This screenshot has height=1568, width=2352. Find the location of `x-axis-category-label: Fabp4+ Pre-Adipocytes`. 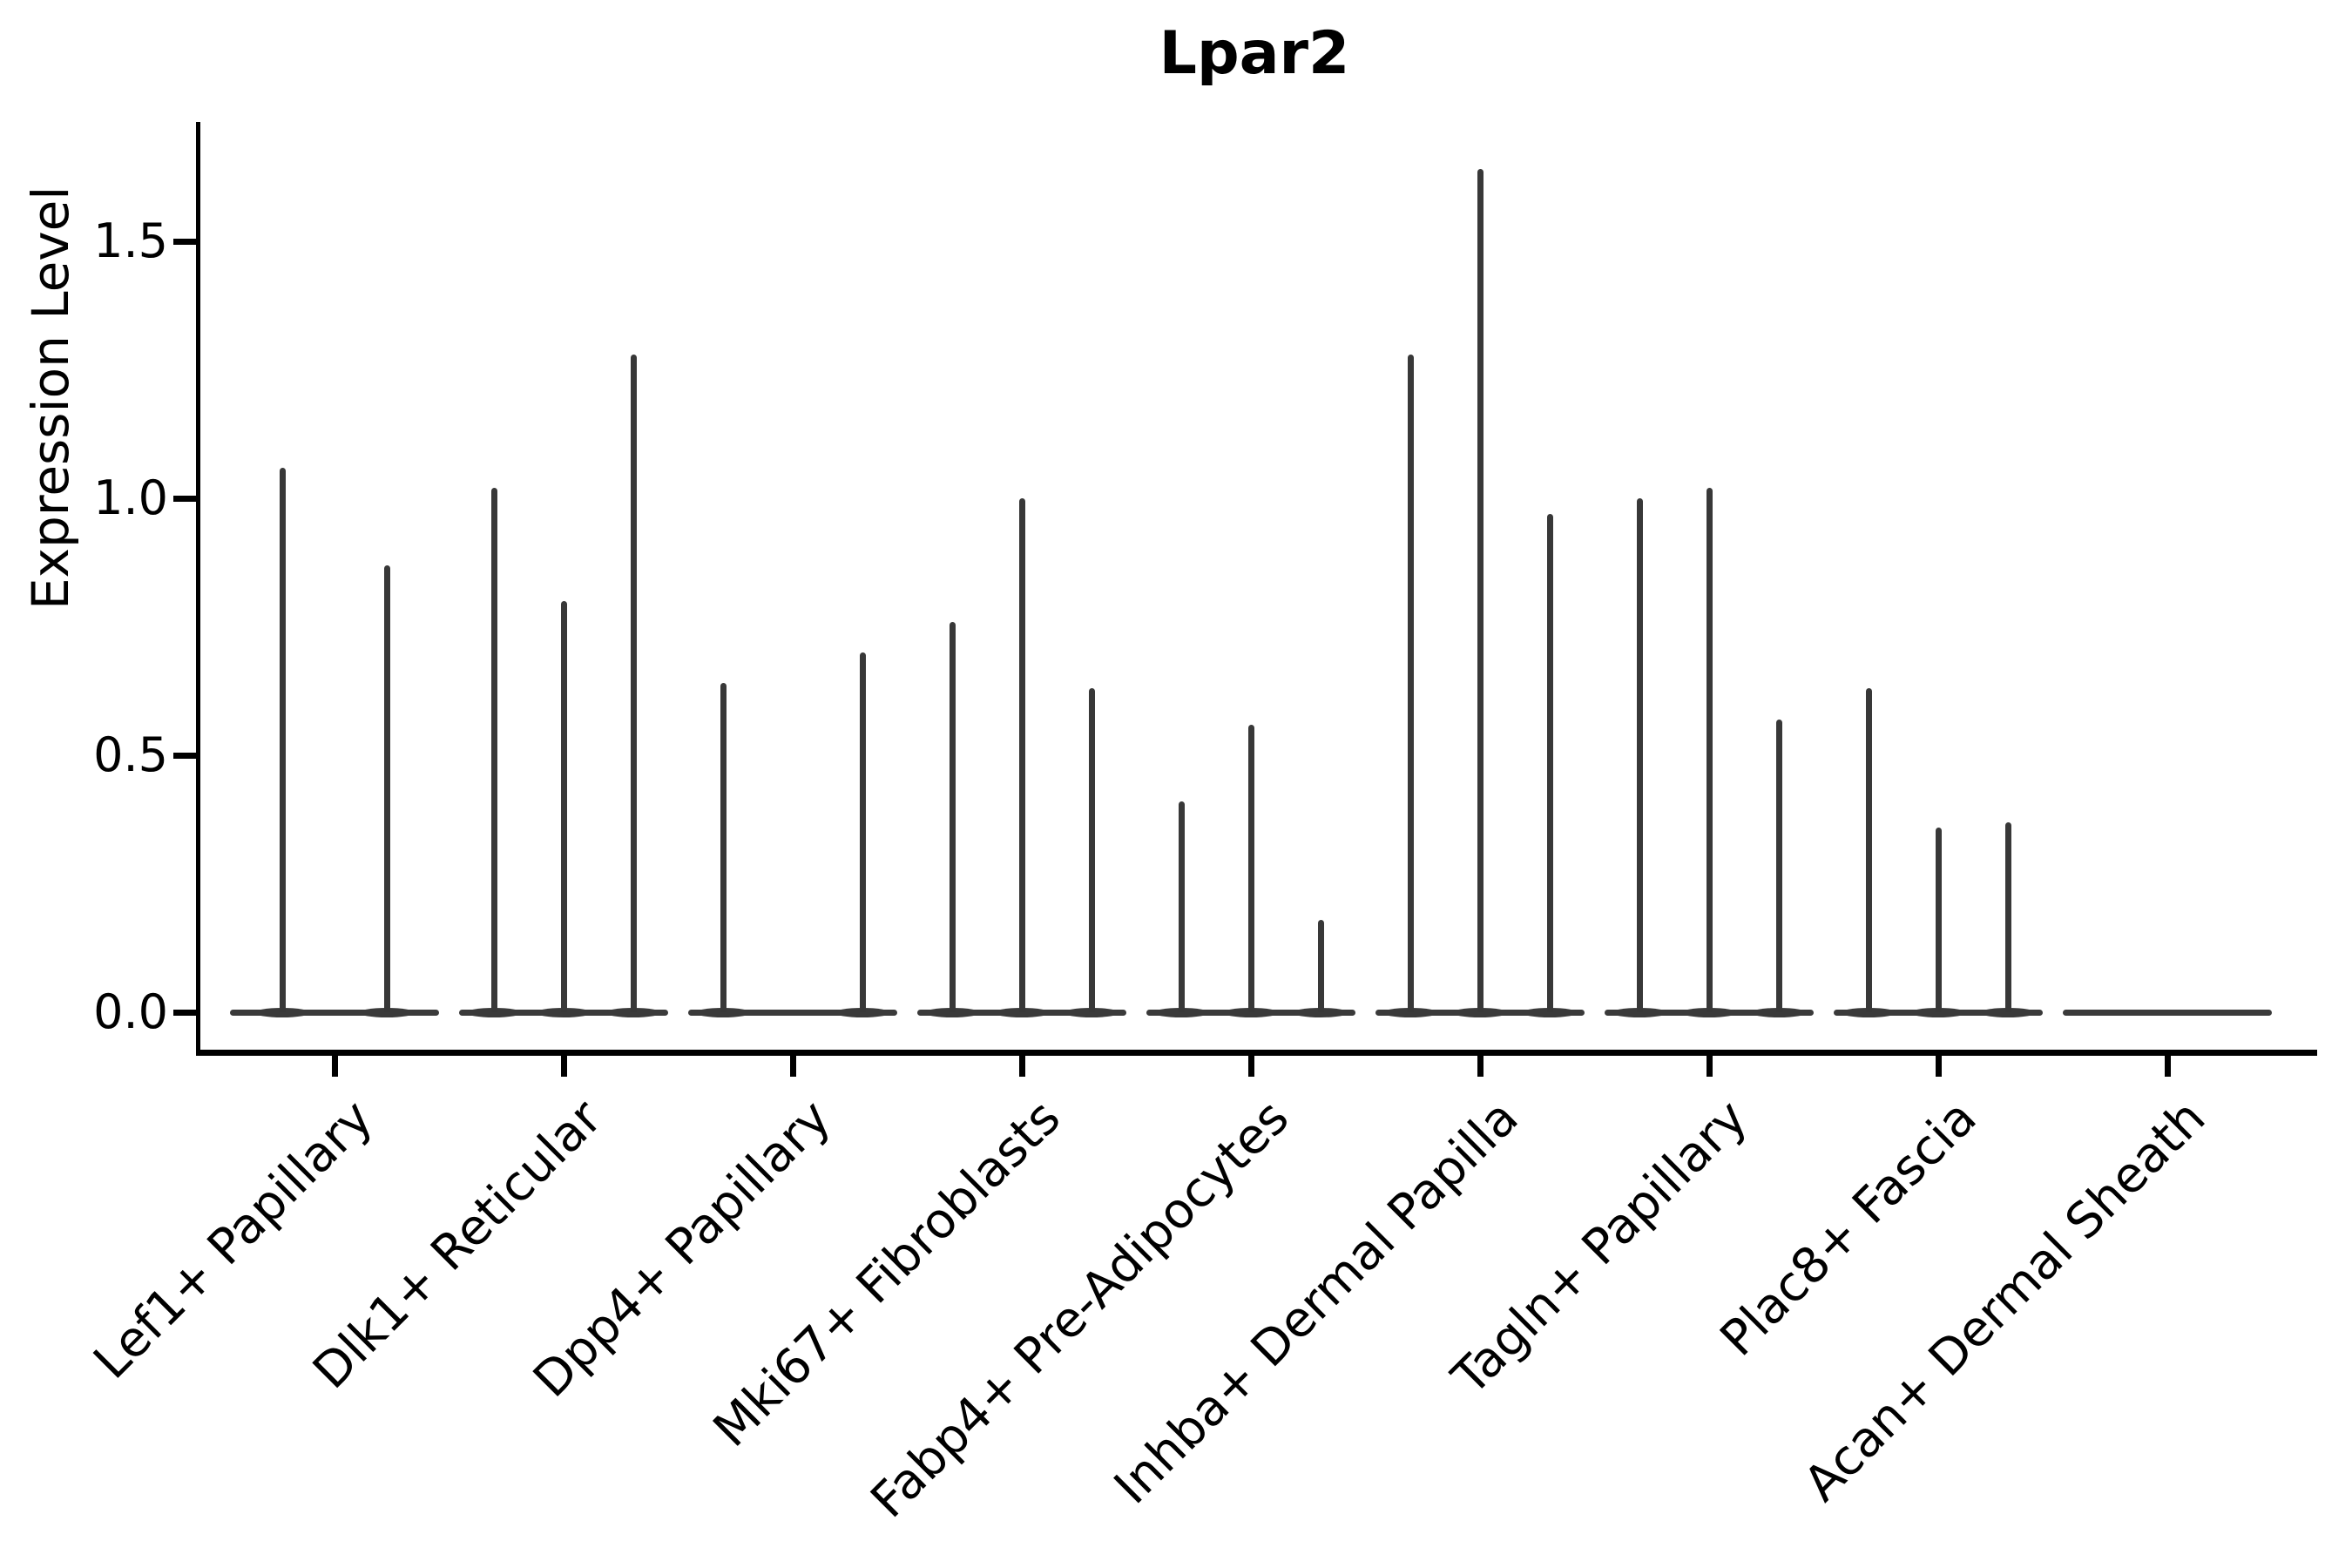

x-axis-category-label: Fabp4+ Pre-Adipocytes is located at coordinates (1080, 1310).